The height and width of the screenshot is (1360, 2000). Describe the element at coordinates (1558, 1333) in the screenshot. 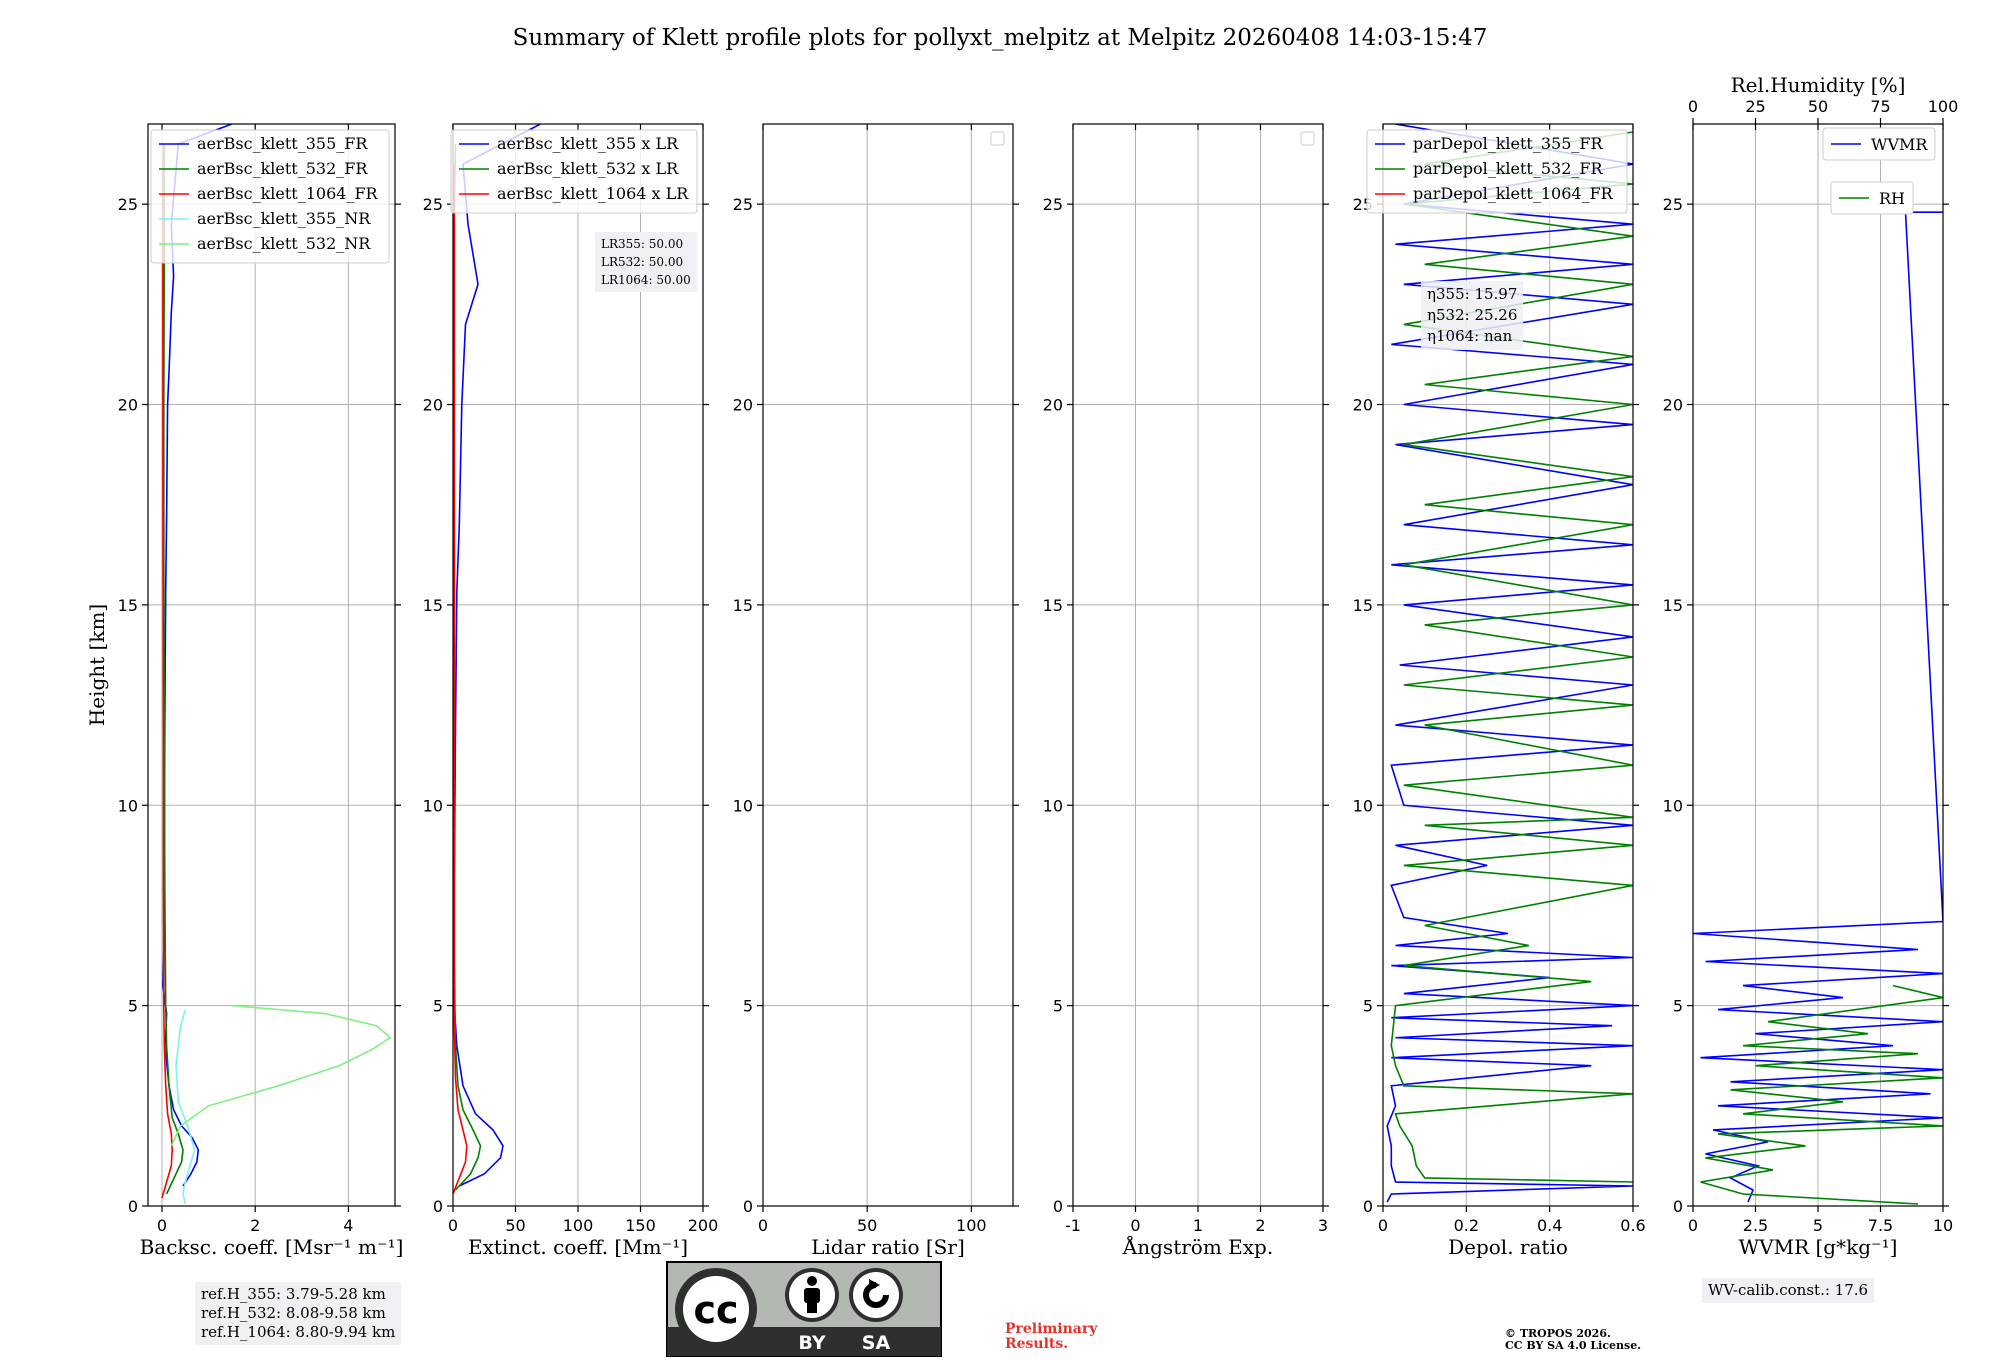

I see `copyright-line-1: © TROPOS 2026.` at that location.